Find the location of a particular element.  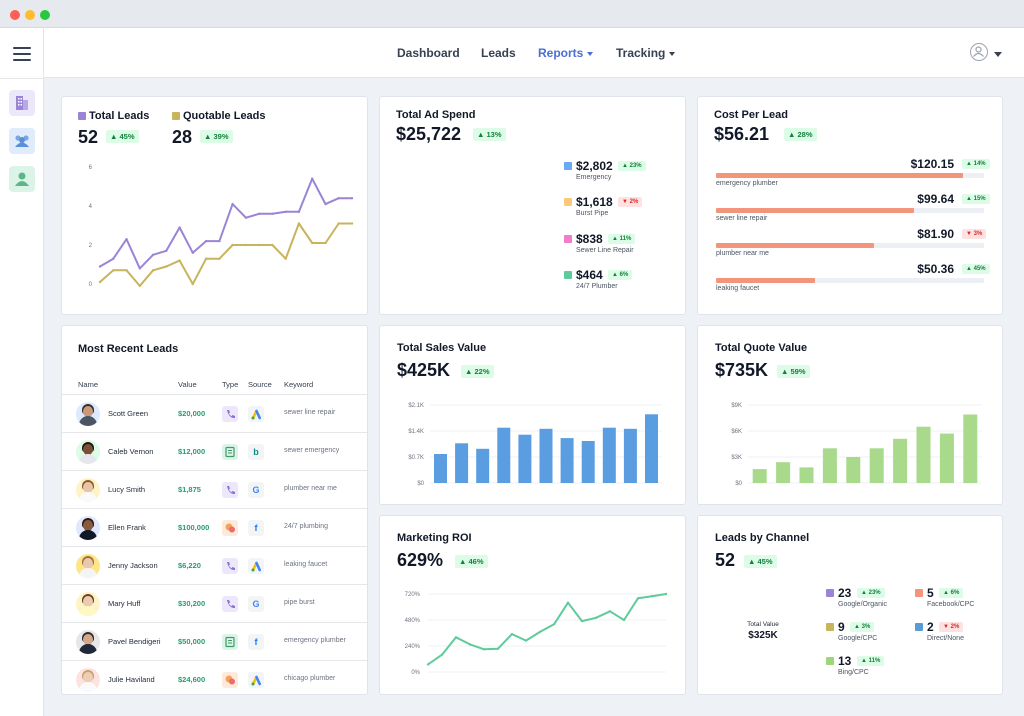

user-icon is located at coordinates (22, 179).